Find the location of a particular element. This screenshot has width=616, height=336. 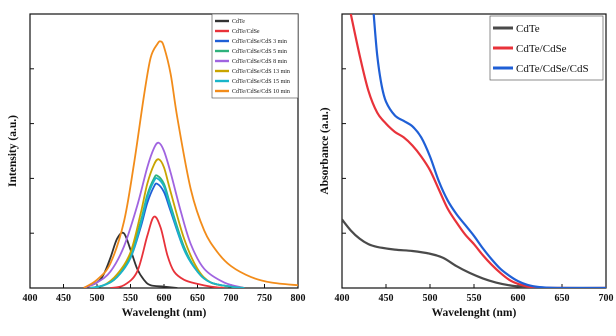

series-line-cdte is located at coordinates (474, 253).